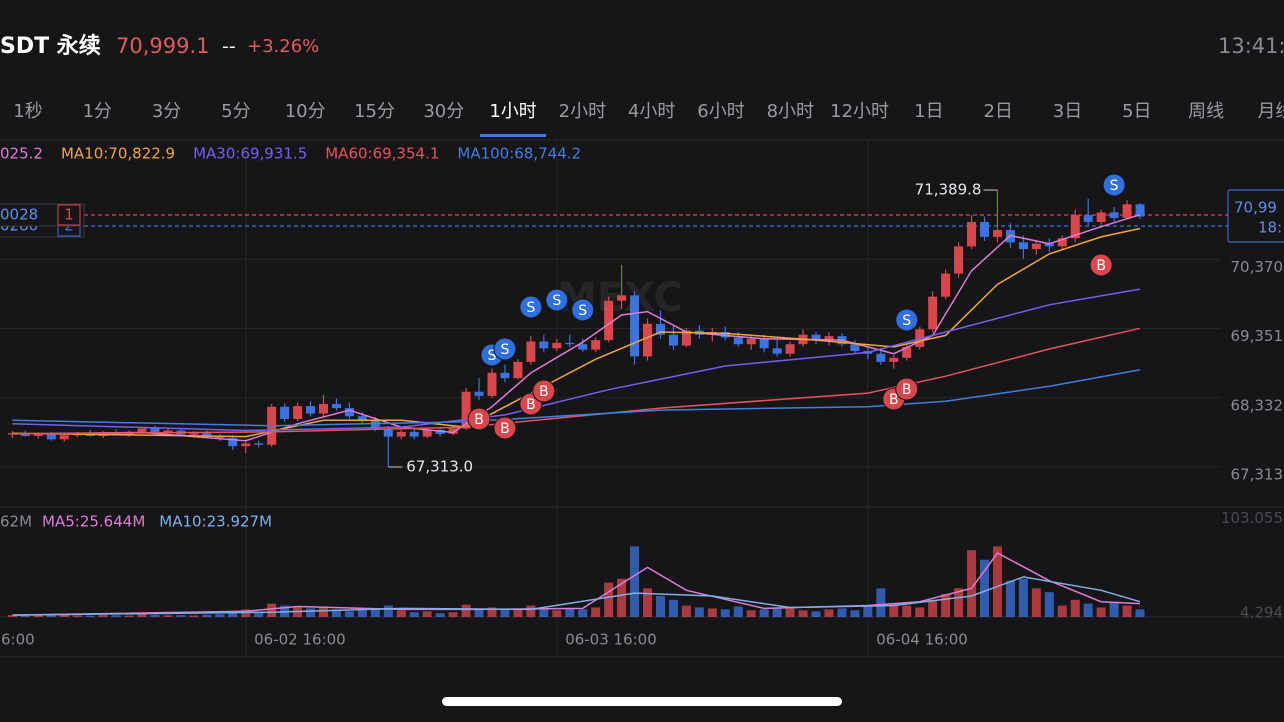 The image size is (1284, 722). Describe the element at coordinates (1257, 474) in the screenshot. I see `y-tick-label: 67,313` at that location.